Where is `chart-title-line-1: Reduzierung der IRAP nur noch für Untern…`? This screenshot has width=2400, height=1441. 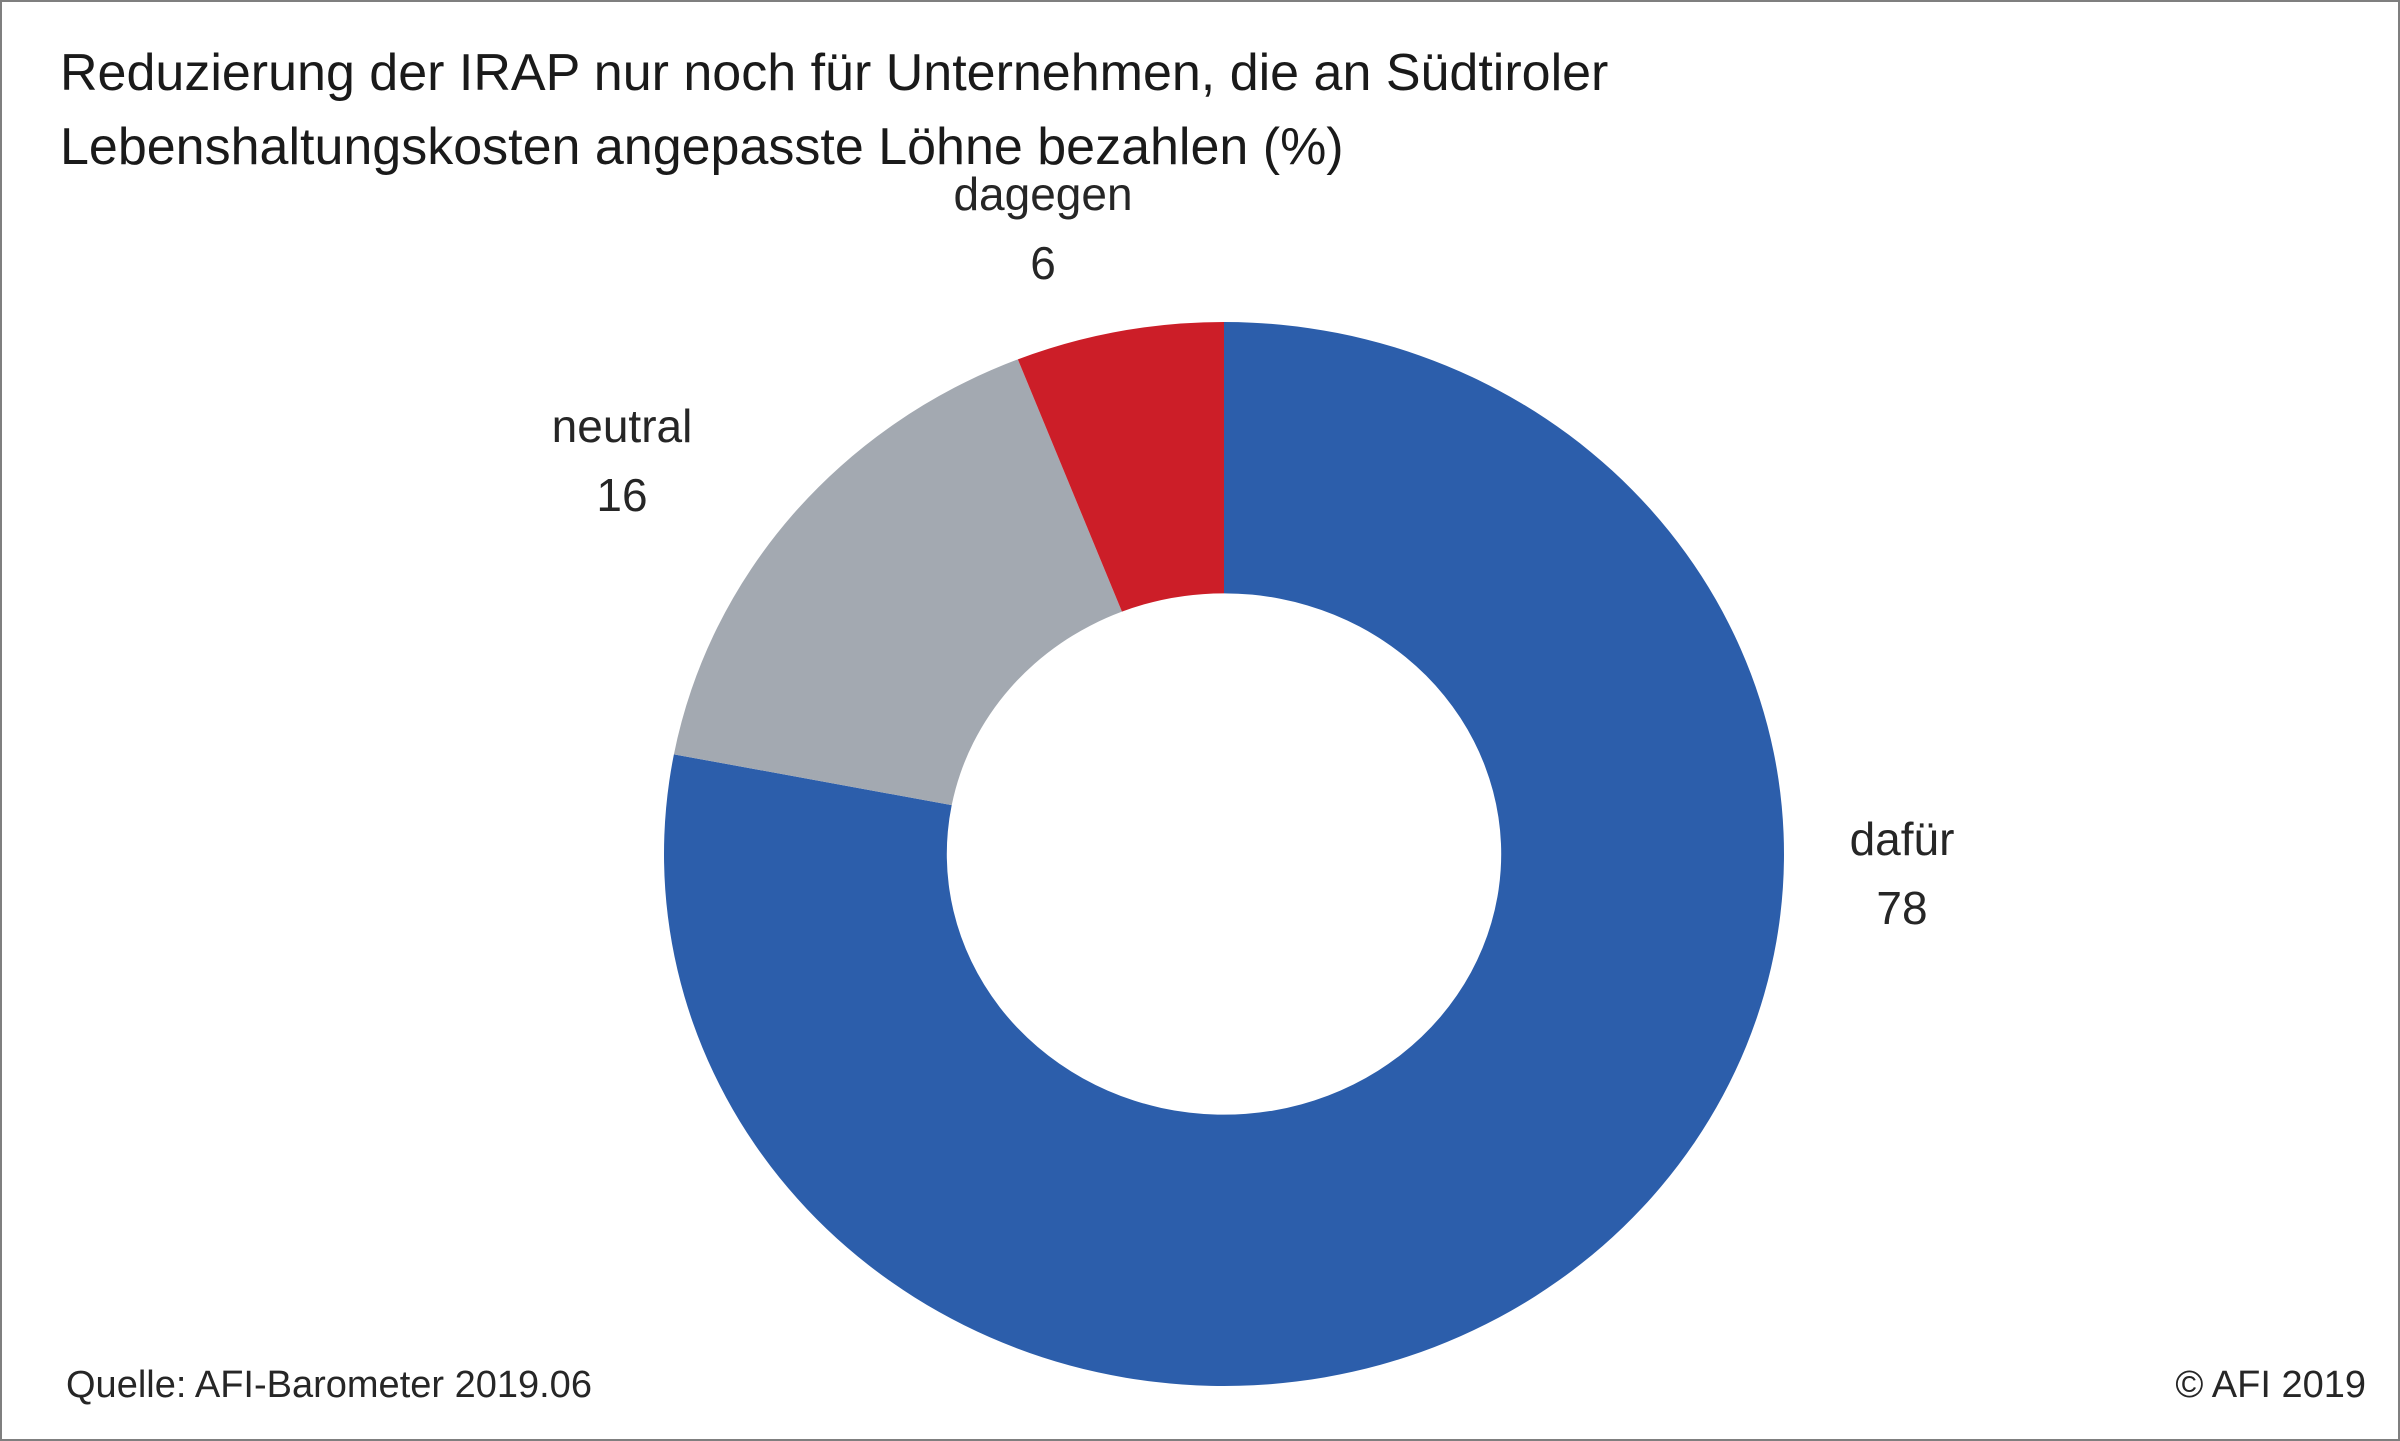 chart-title-line-1: Reduzierung der IRAP nur noch für Untern… is located at coordinates (834, 73).